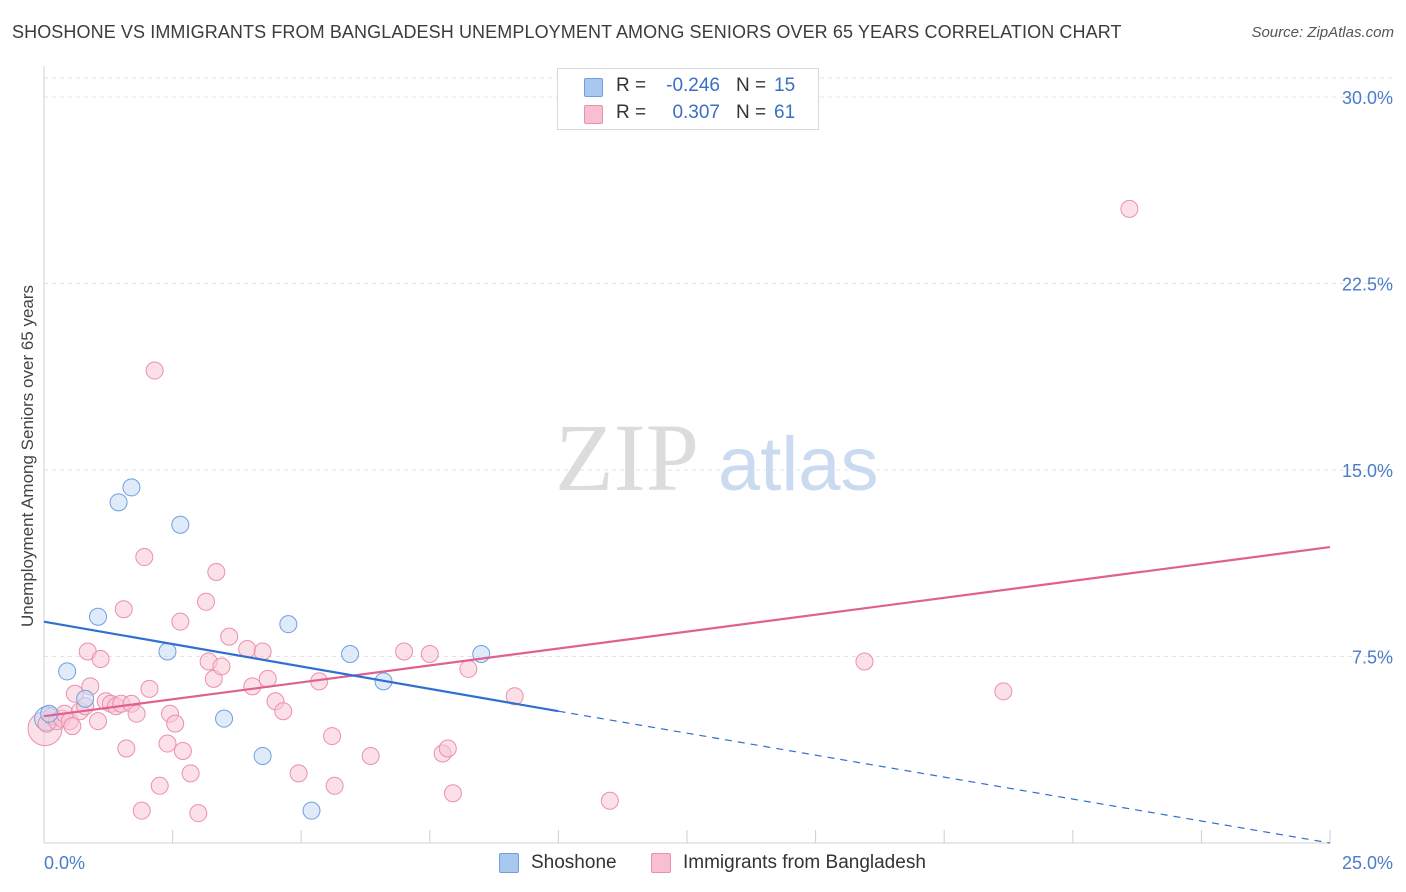 The width and height of the screenshot is (1406, 892). I want to click on correlation-legend: R = -0.246 N = 15 R = 0.307 N = 61, so click(688, 99).